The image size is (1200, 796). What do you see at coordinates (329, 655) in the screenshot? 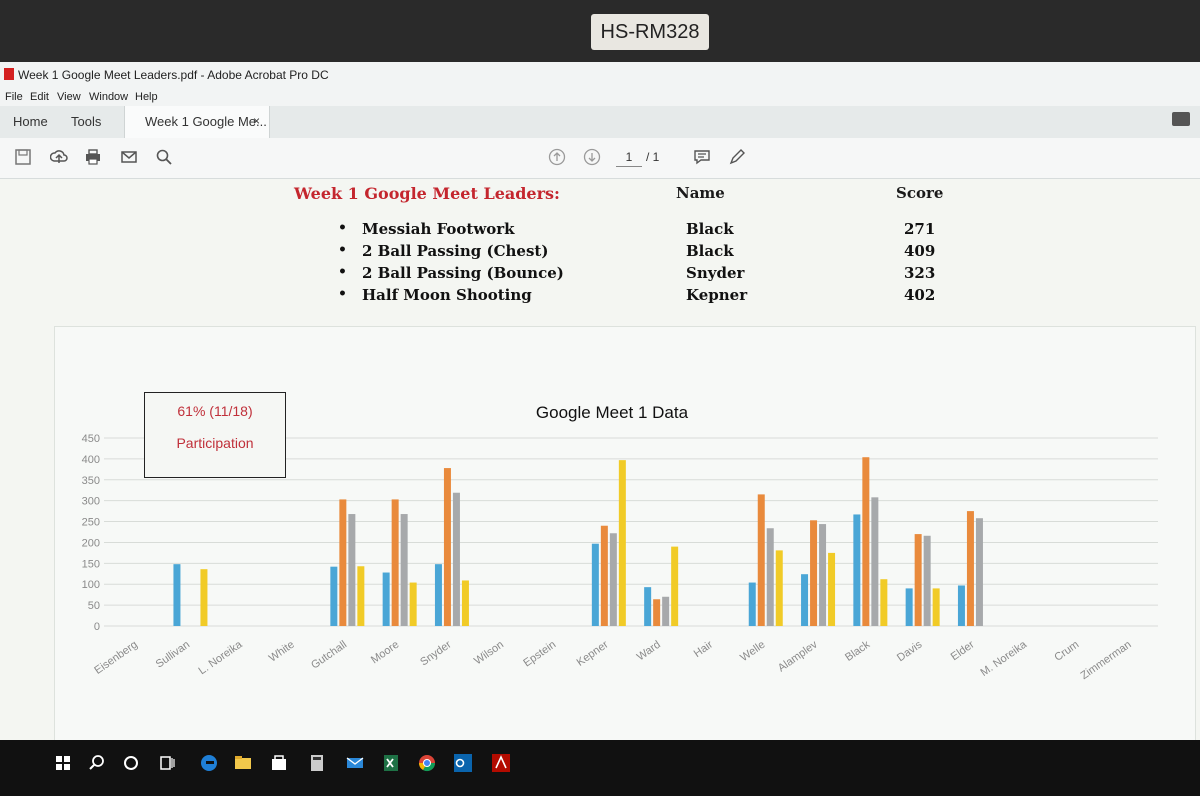
I see `x-tick-label: Gutchall` at bounding box center [329, 655].